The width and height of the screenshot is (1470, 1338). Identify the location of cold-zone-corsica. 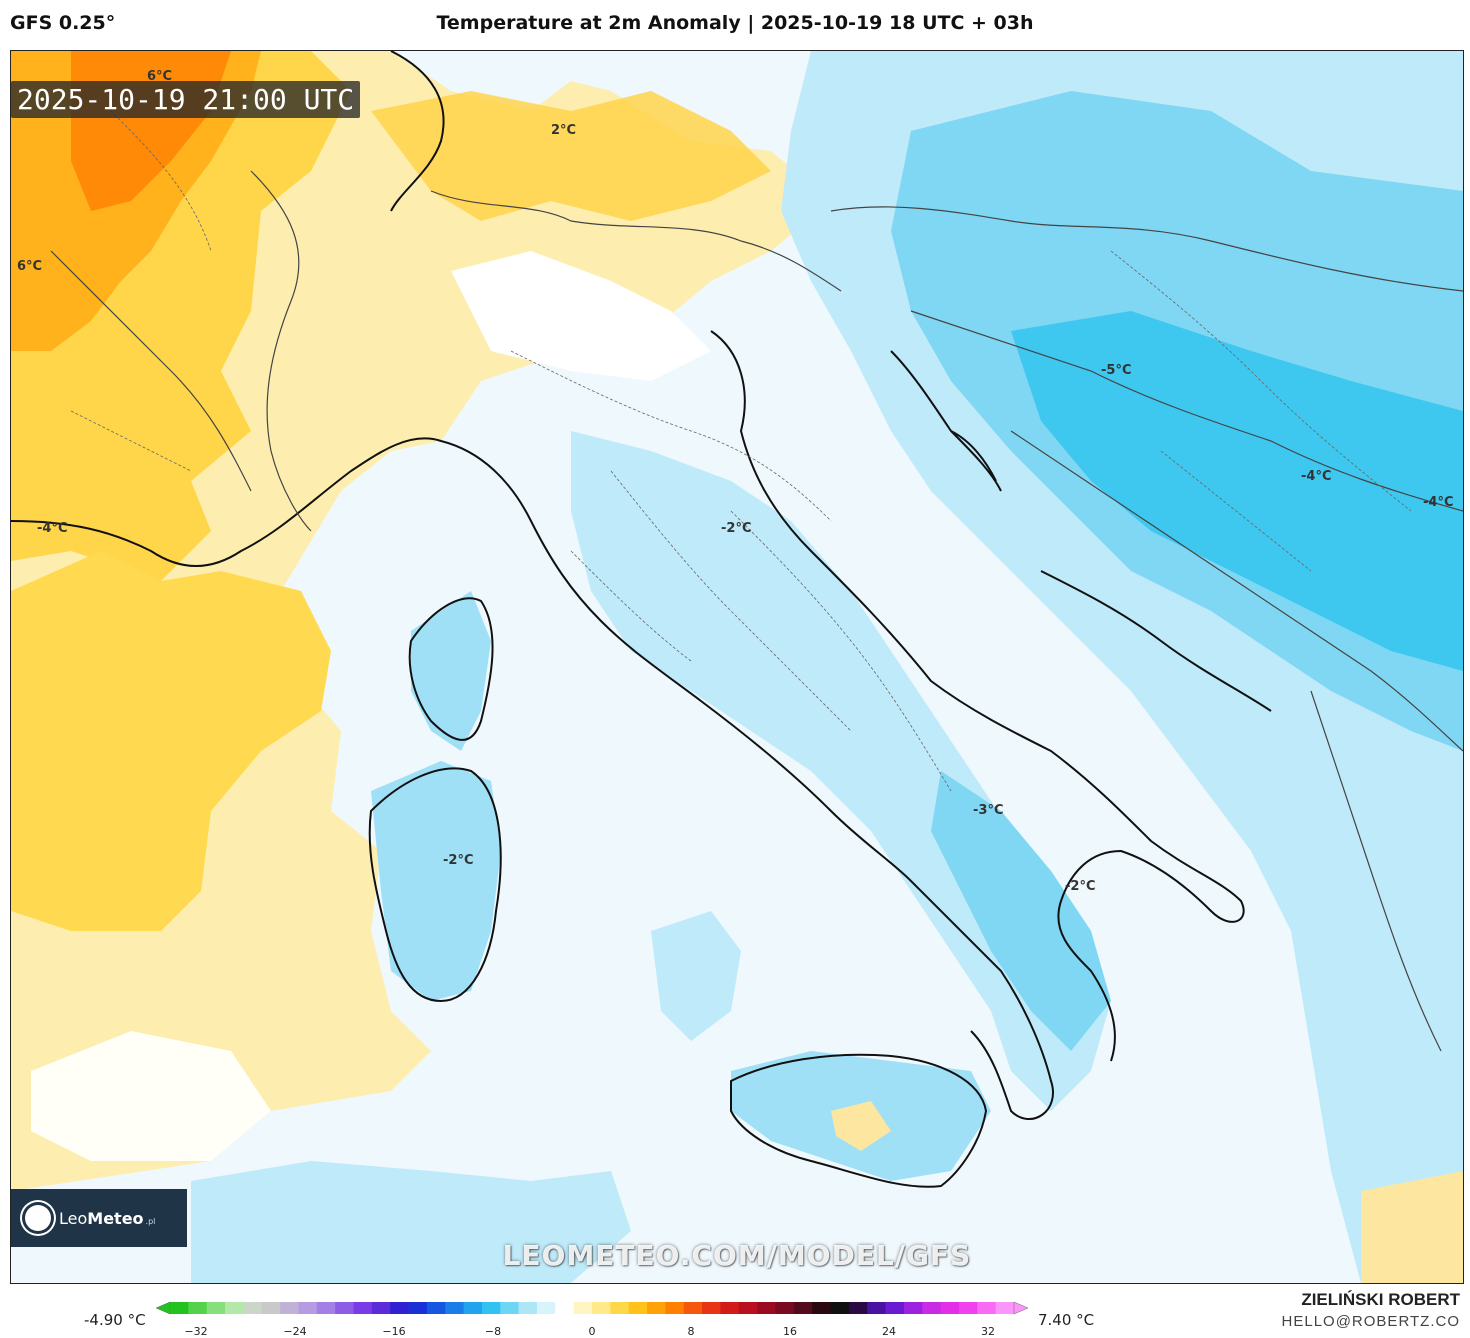
(451, 671).